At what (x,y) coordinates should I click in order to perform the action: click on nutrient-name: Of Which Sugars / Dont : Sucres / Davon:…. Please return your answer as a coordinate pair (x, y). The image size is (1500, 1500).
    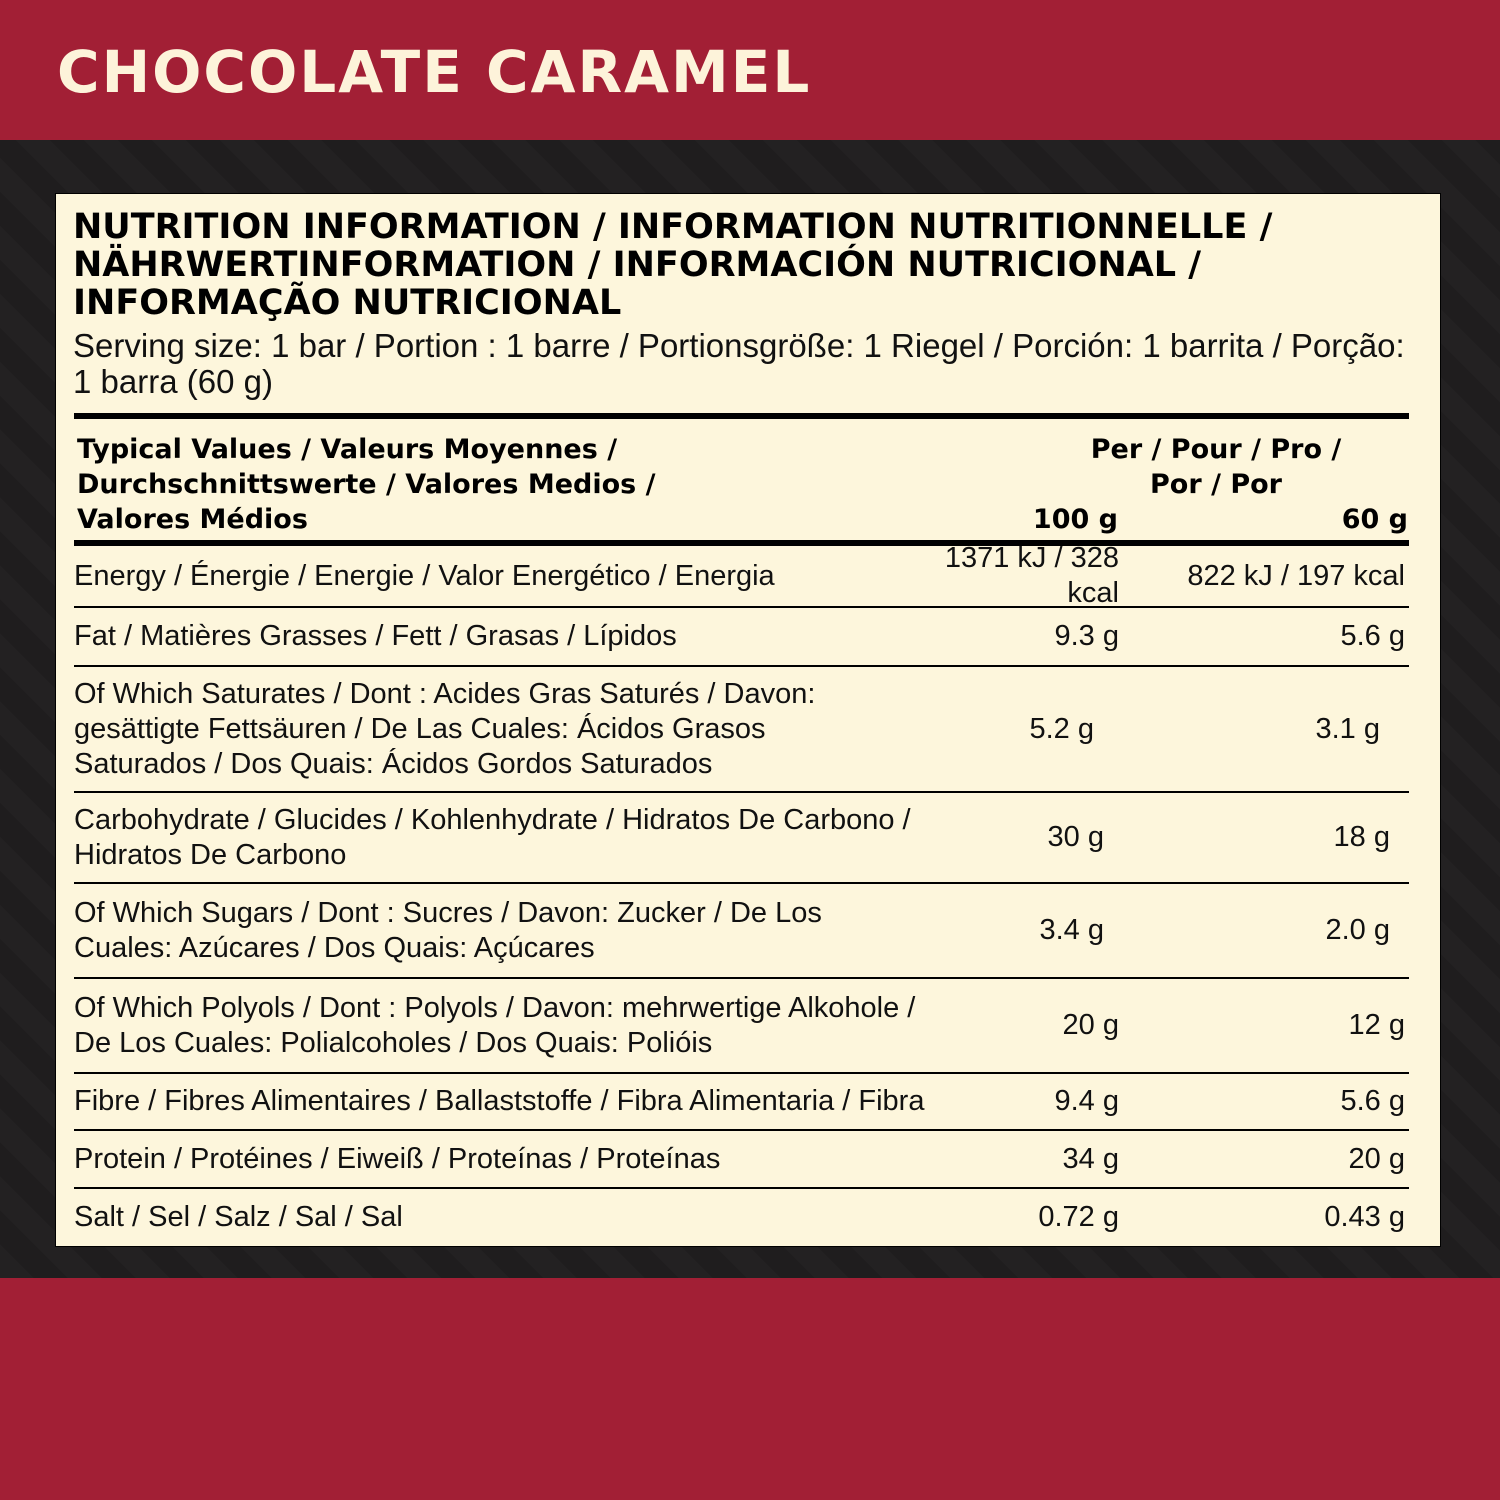
    Looking at the image, I should click on (448, 930).